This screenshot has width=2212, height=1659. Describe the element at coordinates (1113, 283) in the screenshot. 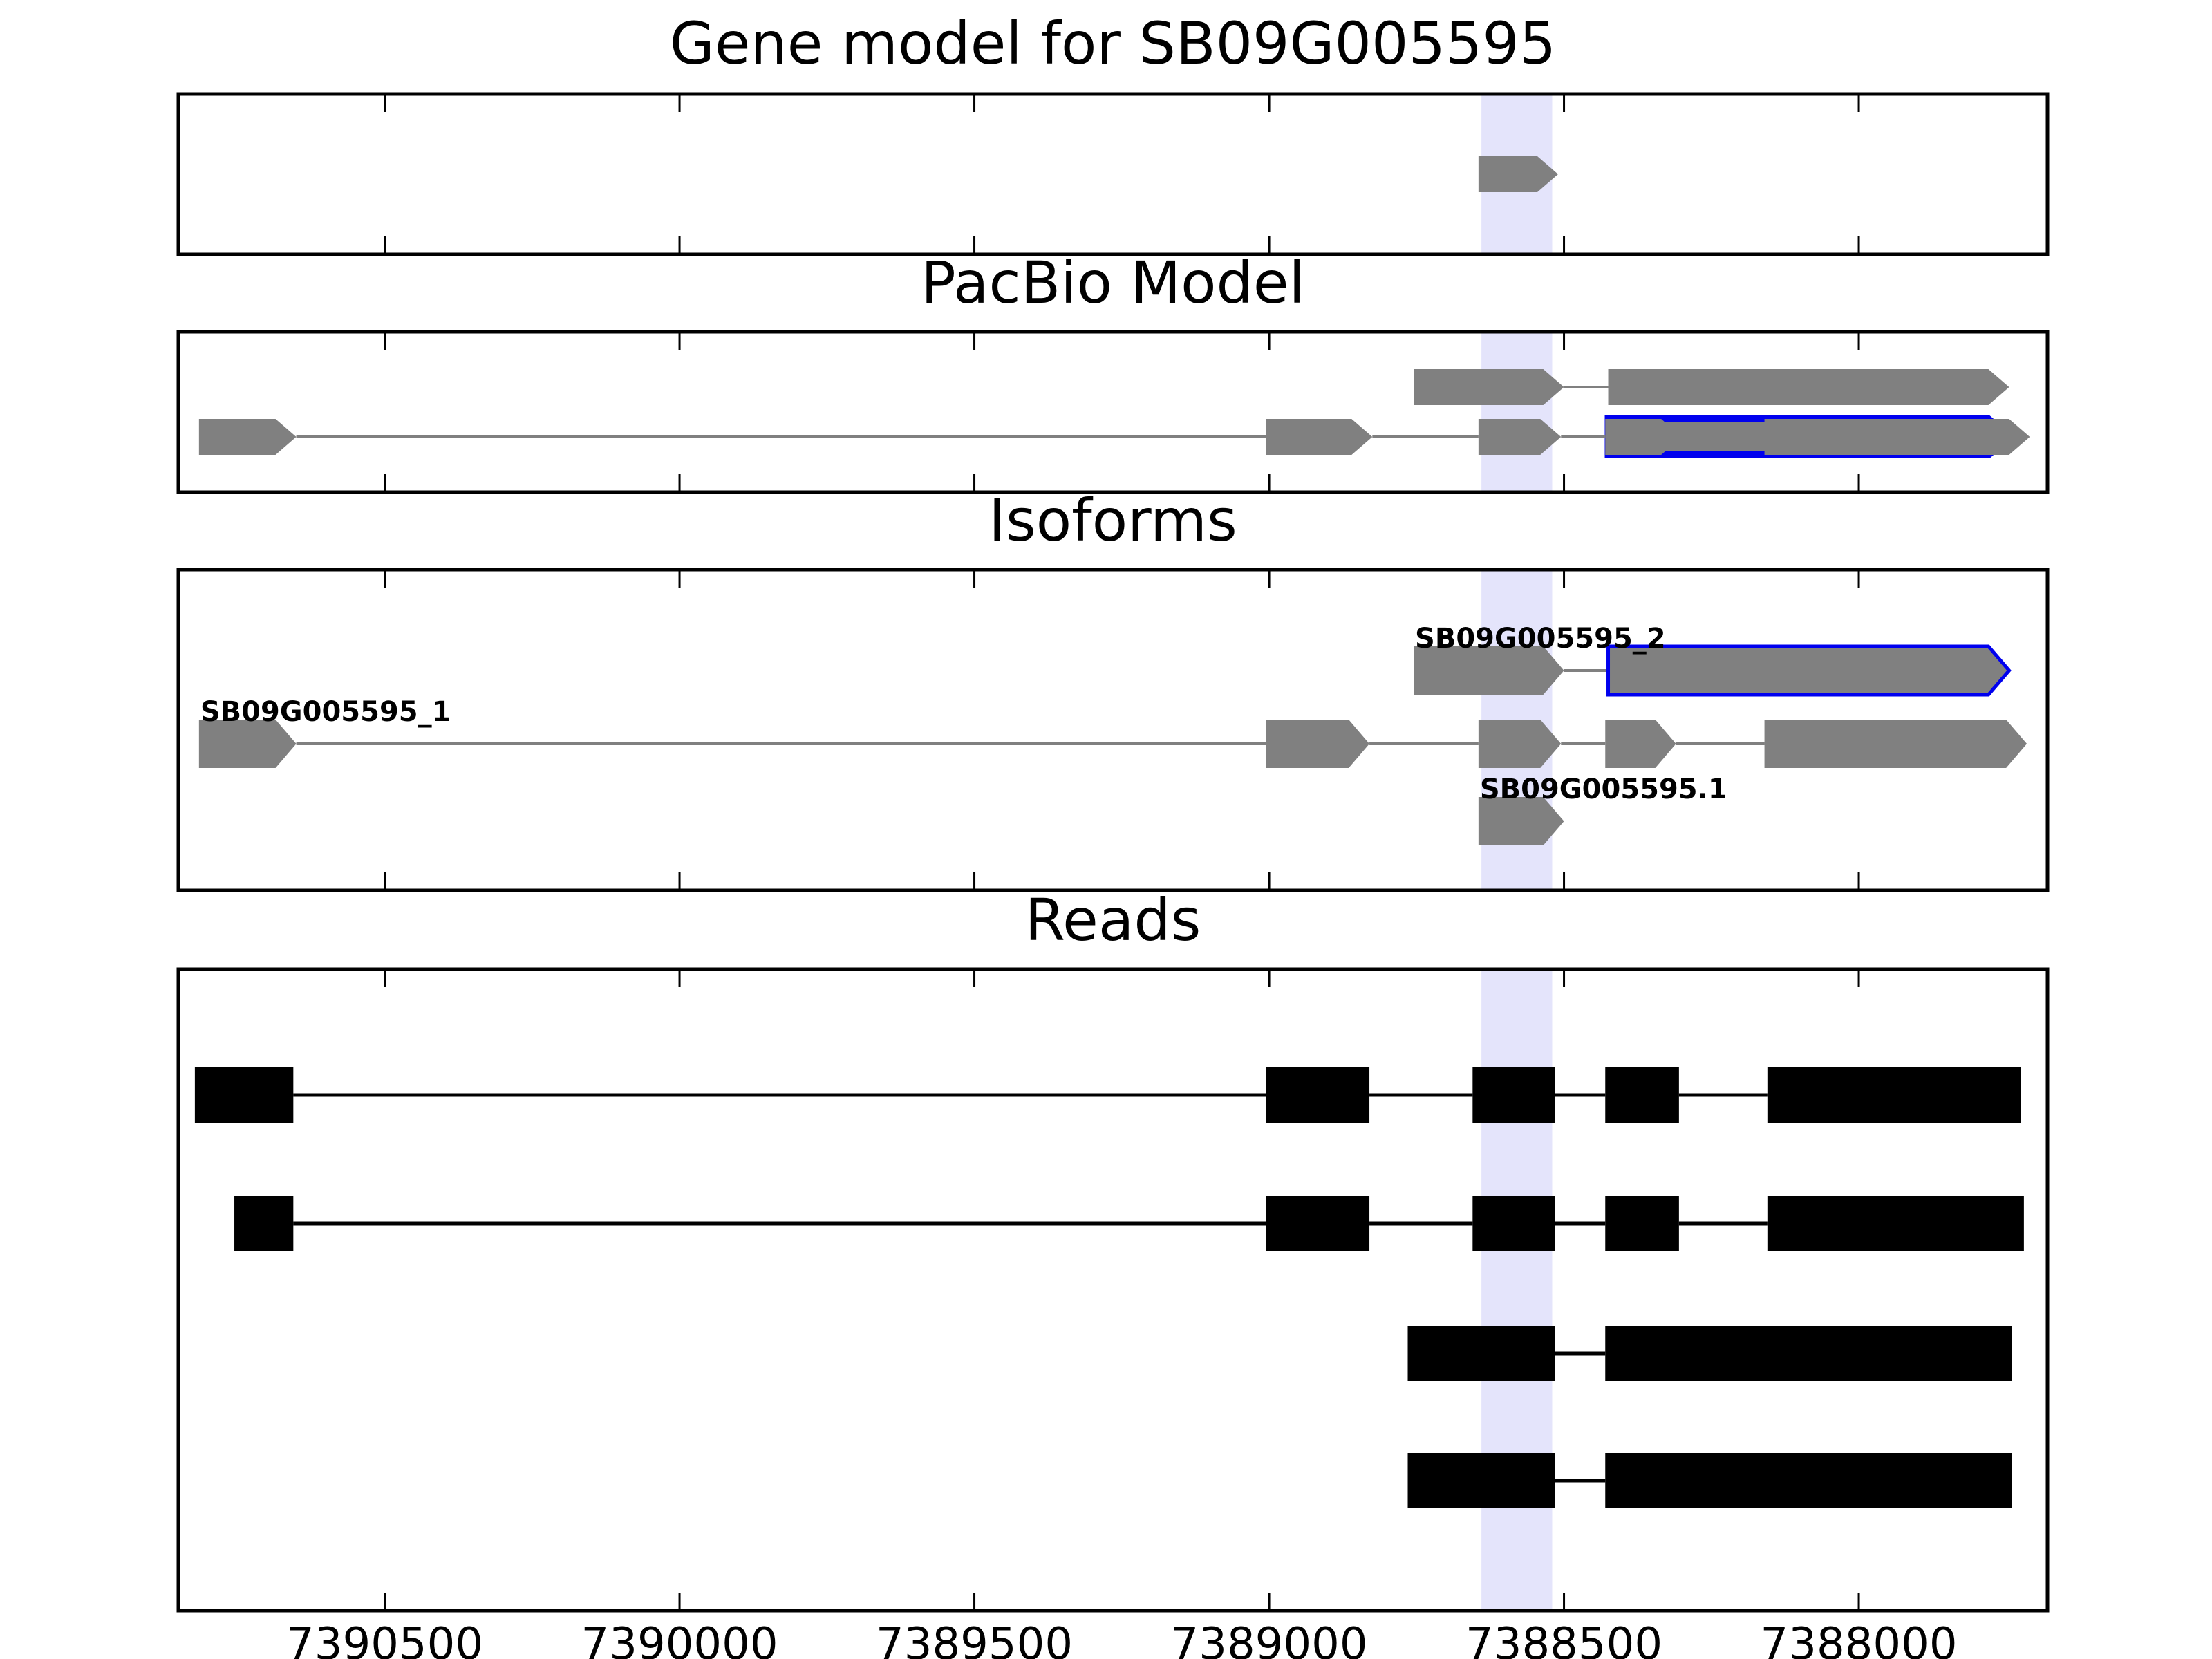

I see `panel-title-pacbio-model: PacBio Model` at that location.